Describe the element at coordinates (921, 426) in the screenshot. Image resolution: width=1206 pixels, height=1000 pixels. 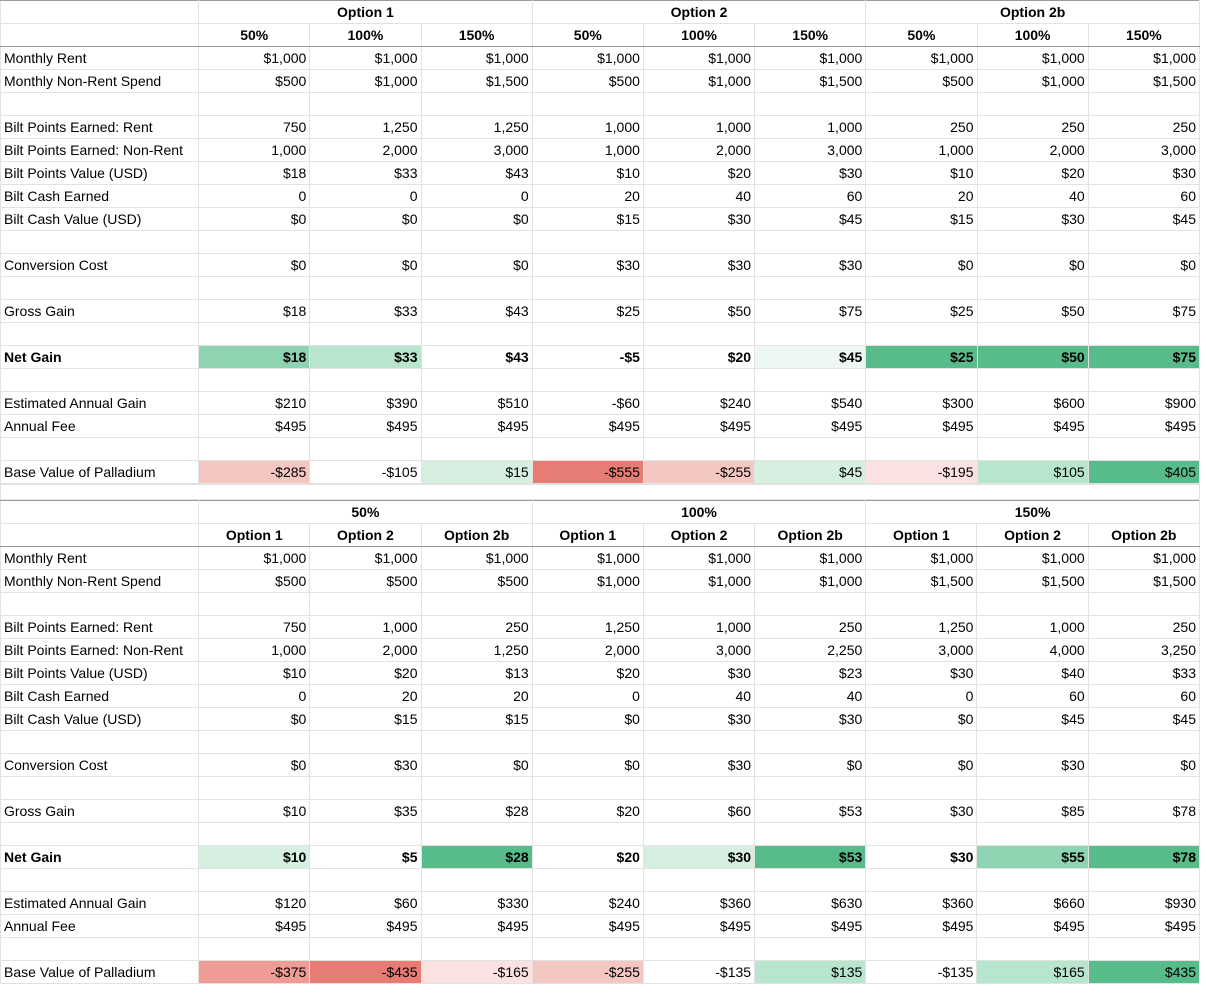
I see `value-cell: $495` at that location.